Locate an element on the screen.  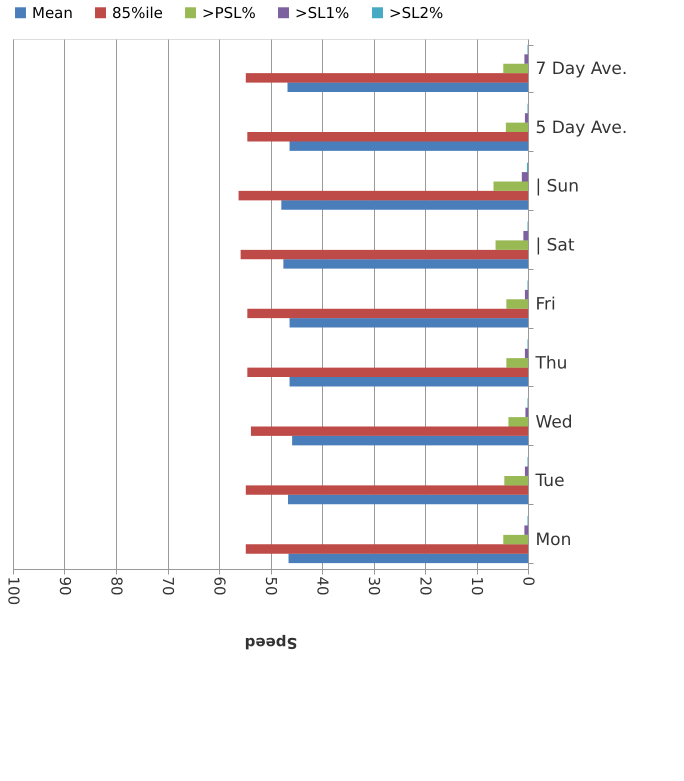
y-tick-label: | Sat is located at coordinates (555, 246).